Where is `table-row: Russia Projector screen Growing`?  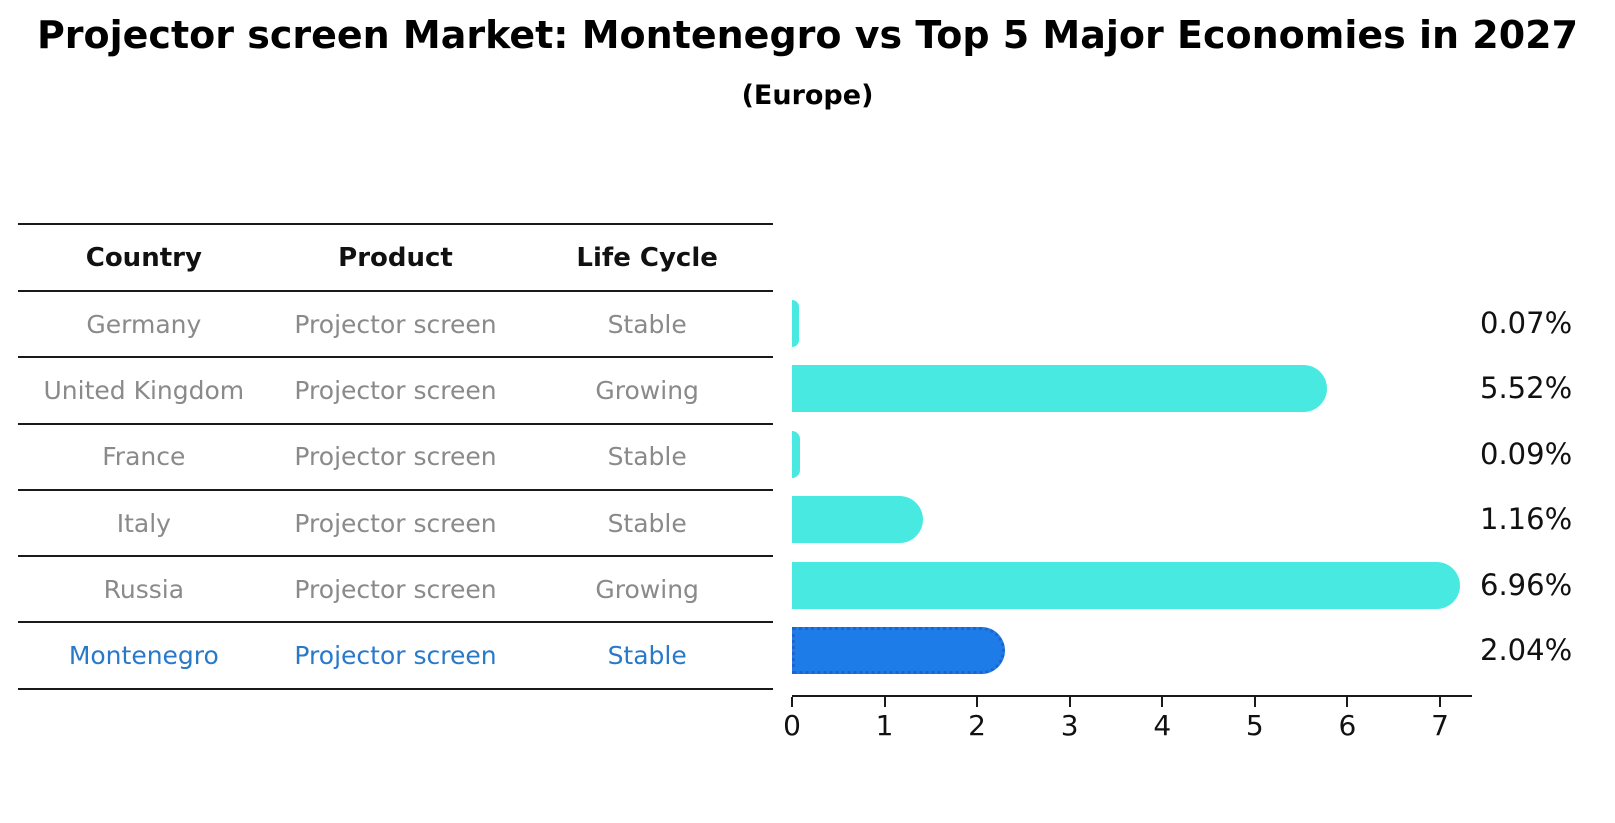
table-row: Russia Projector screen Growing is located at coordinates (395, 590).